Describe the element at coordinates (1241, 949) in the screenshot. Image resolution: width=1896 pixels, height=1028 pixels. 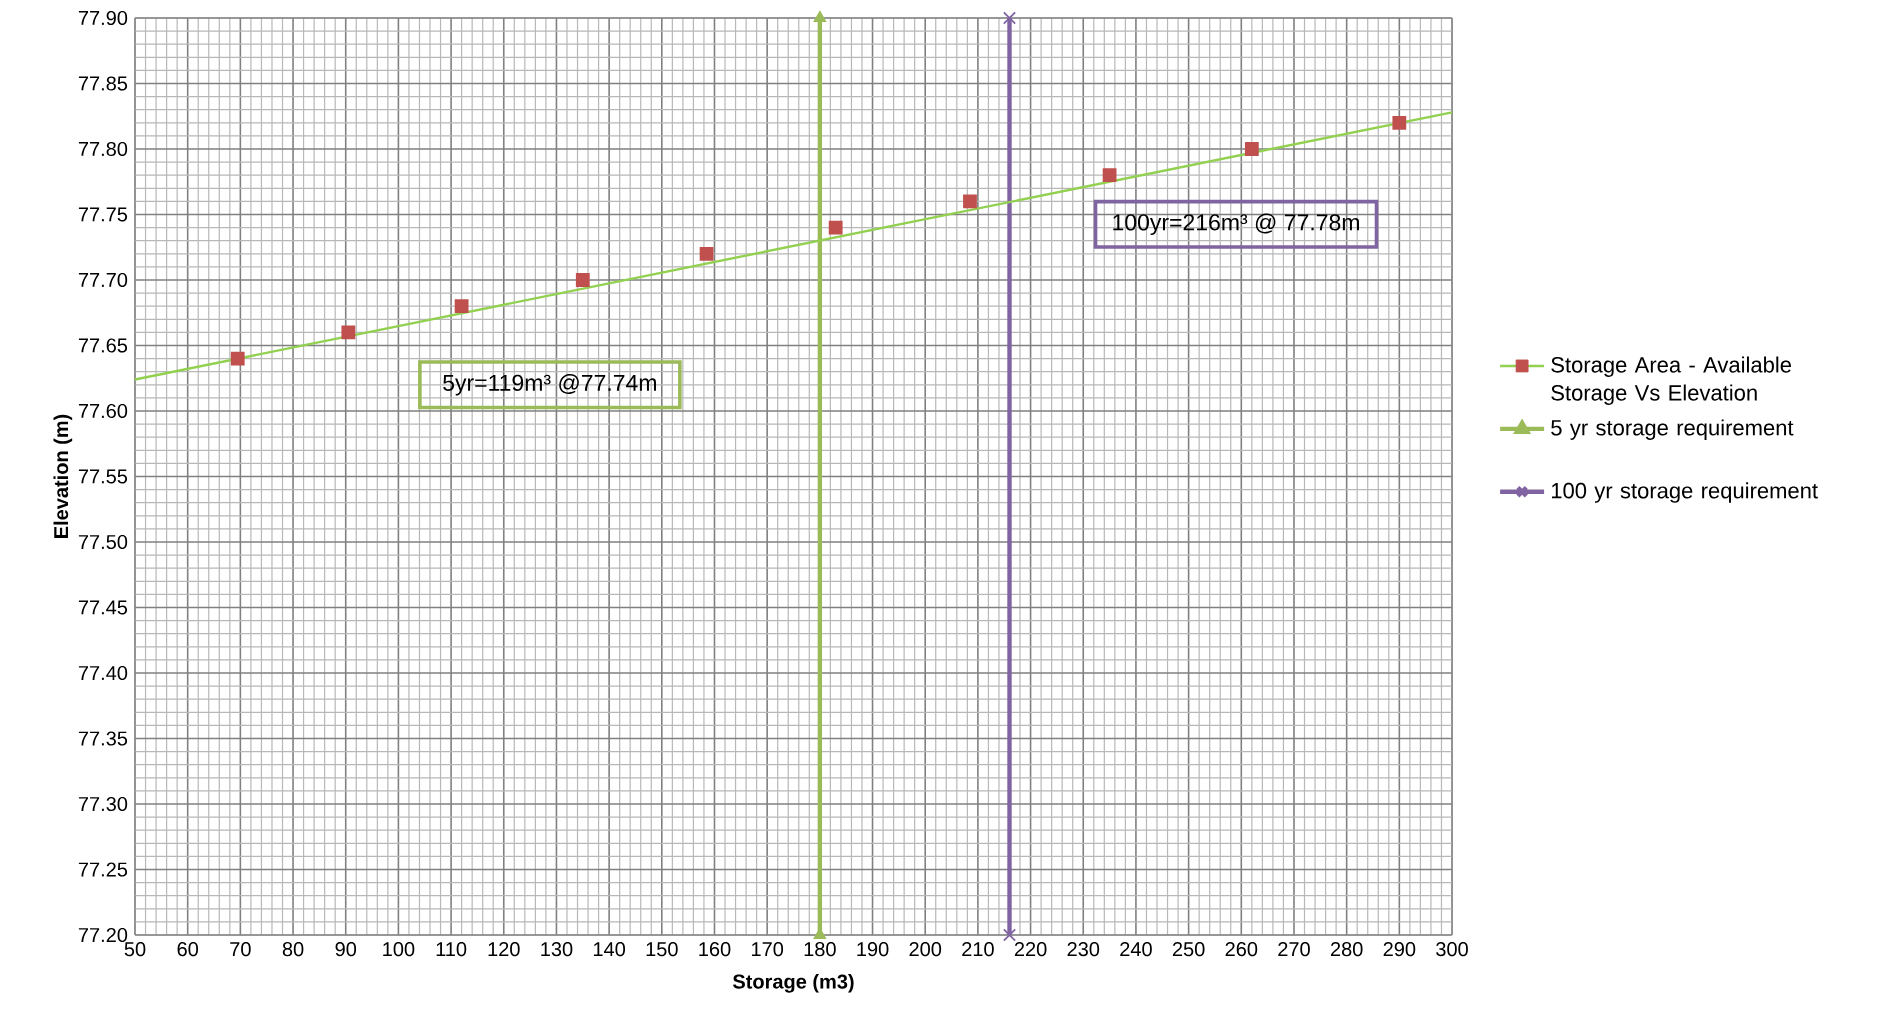
I see `x-tick-label: 260` at that location.